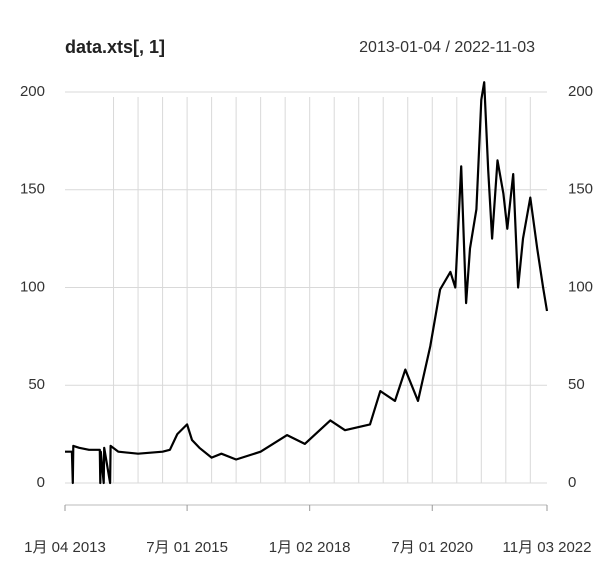  What do you see at coordinates (580, 286) in the screenshot?
I see `y2-tick-label: 100` at bounding box center [580, 286].